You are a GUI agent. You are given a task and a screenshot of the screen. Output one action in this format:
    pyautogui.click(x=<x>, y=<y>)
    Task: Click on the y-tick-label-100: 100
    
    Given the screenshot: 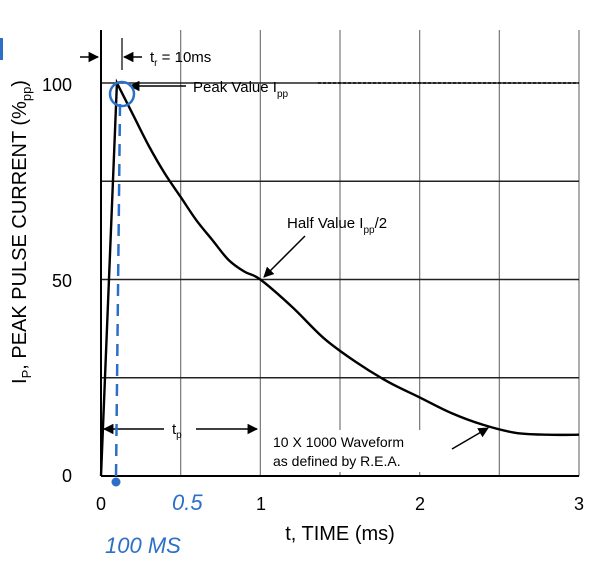 What is the action you would take?
    pyautogui.click(x=57, y=85)
    